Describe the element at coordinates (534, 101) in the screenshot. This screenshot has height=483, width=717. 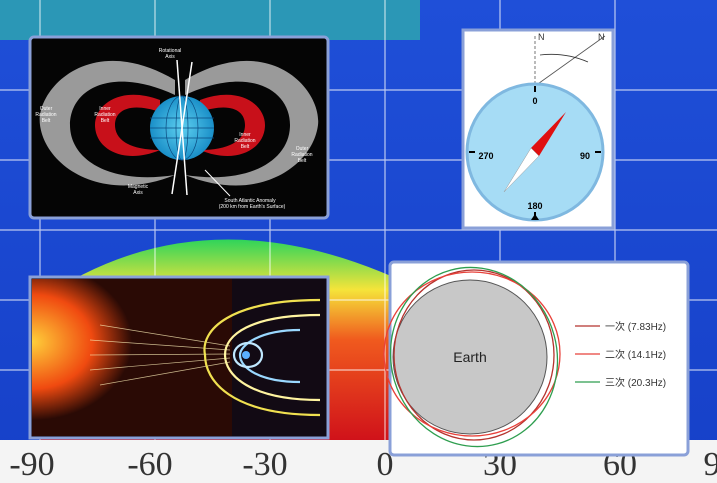
I see `compass-label: 0` at that location.